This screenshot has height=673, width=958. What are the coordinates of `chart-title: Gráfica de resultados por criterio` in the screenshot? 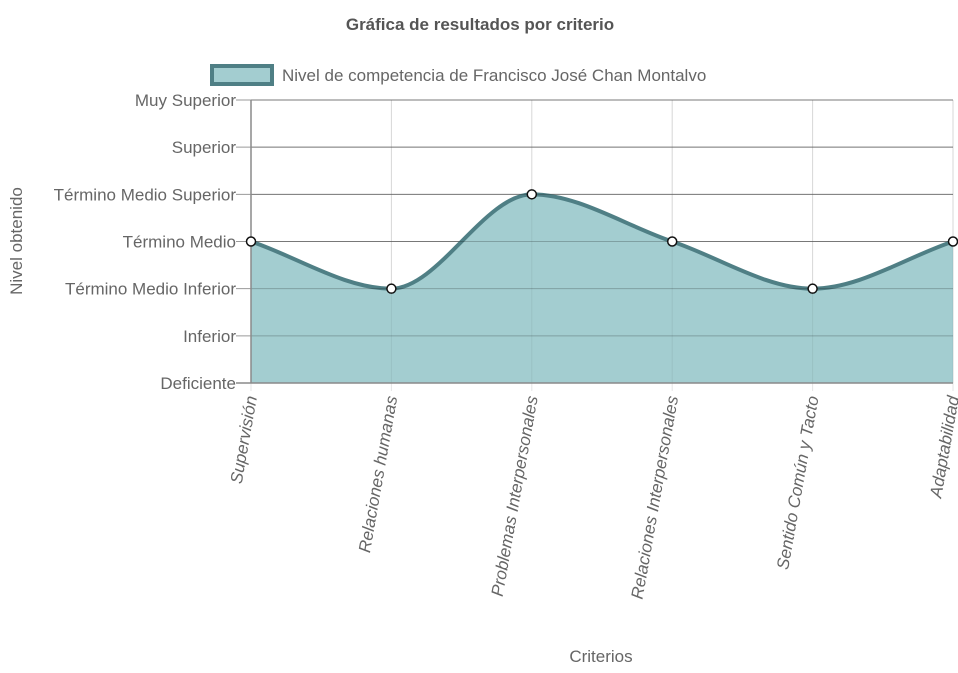 It's located at (480, 24).